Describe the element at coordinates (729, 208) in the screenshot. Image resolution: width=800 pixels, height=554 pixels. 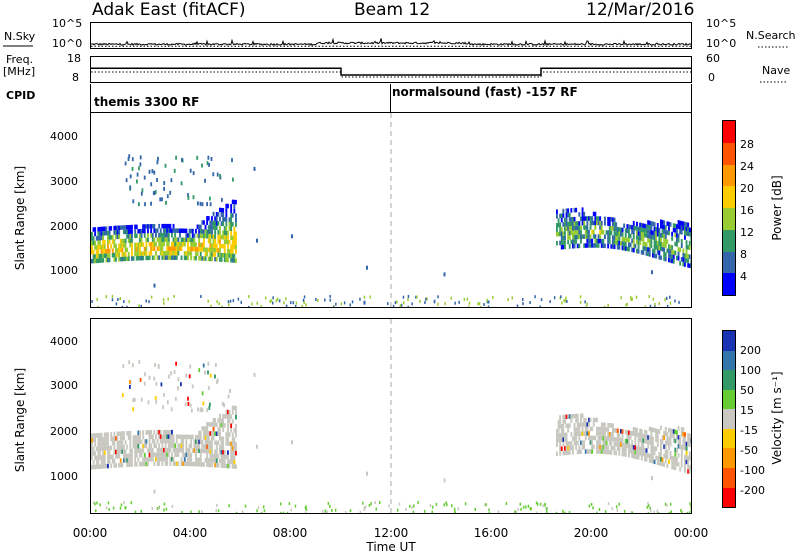
I see `power-colorbar` at that location.